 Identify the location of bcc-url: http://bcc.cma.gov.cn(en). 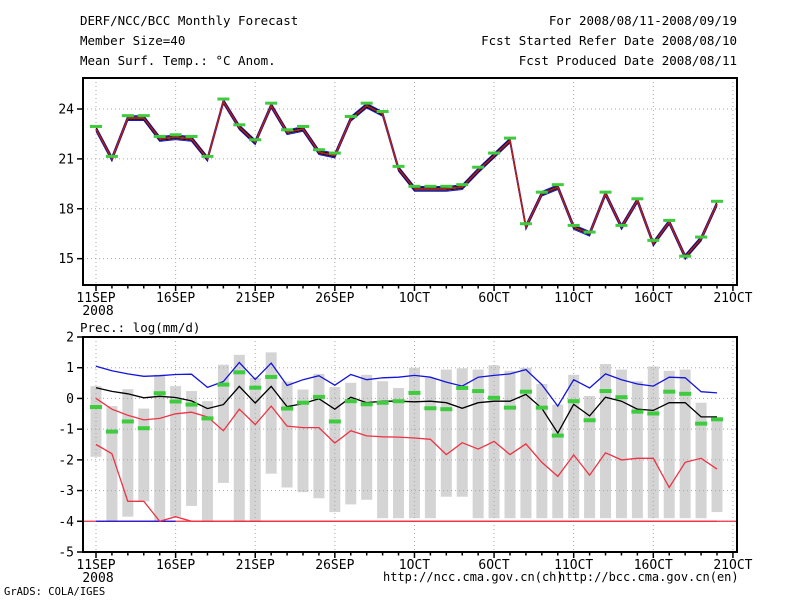
(648, 577).